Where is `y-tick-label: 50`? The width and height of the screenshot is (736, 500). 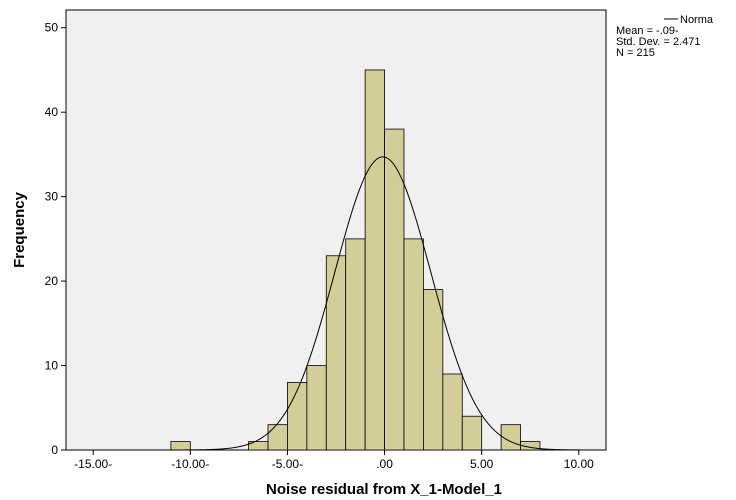 y-tick-label: 50 is located at coordinates (52, 28).